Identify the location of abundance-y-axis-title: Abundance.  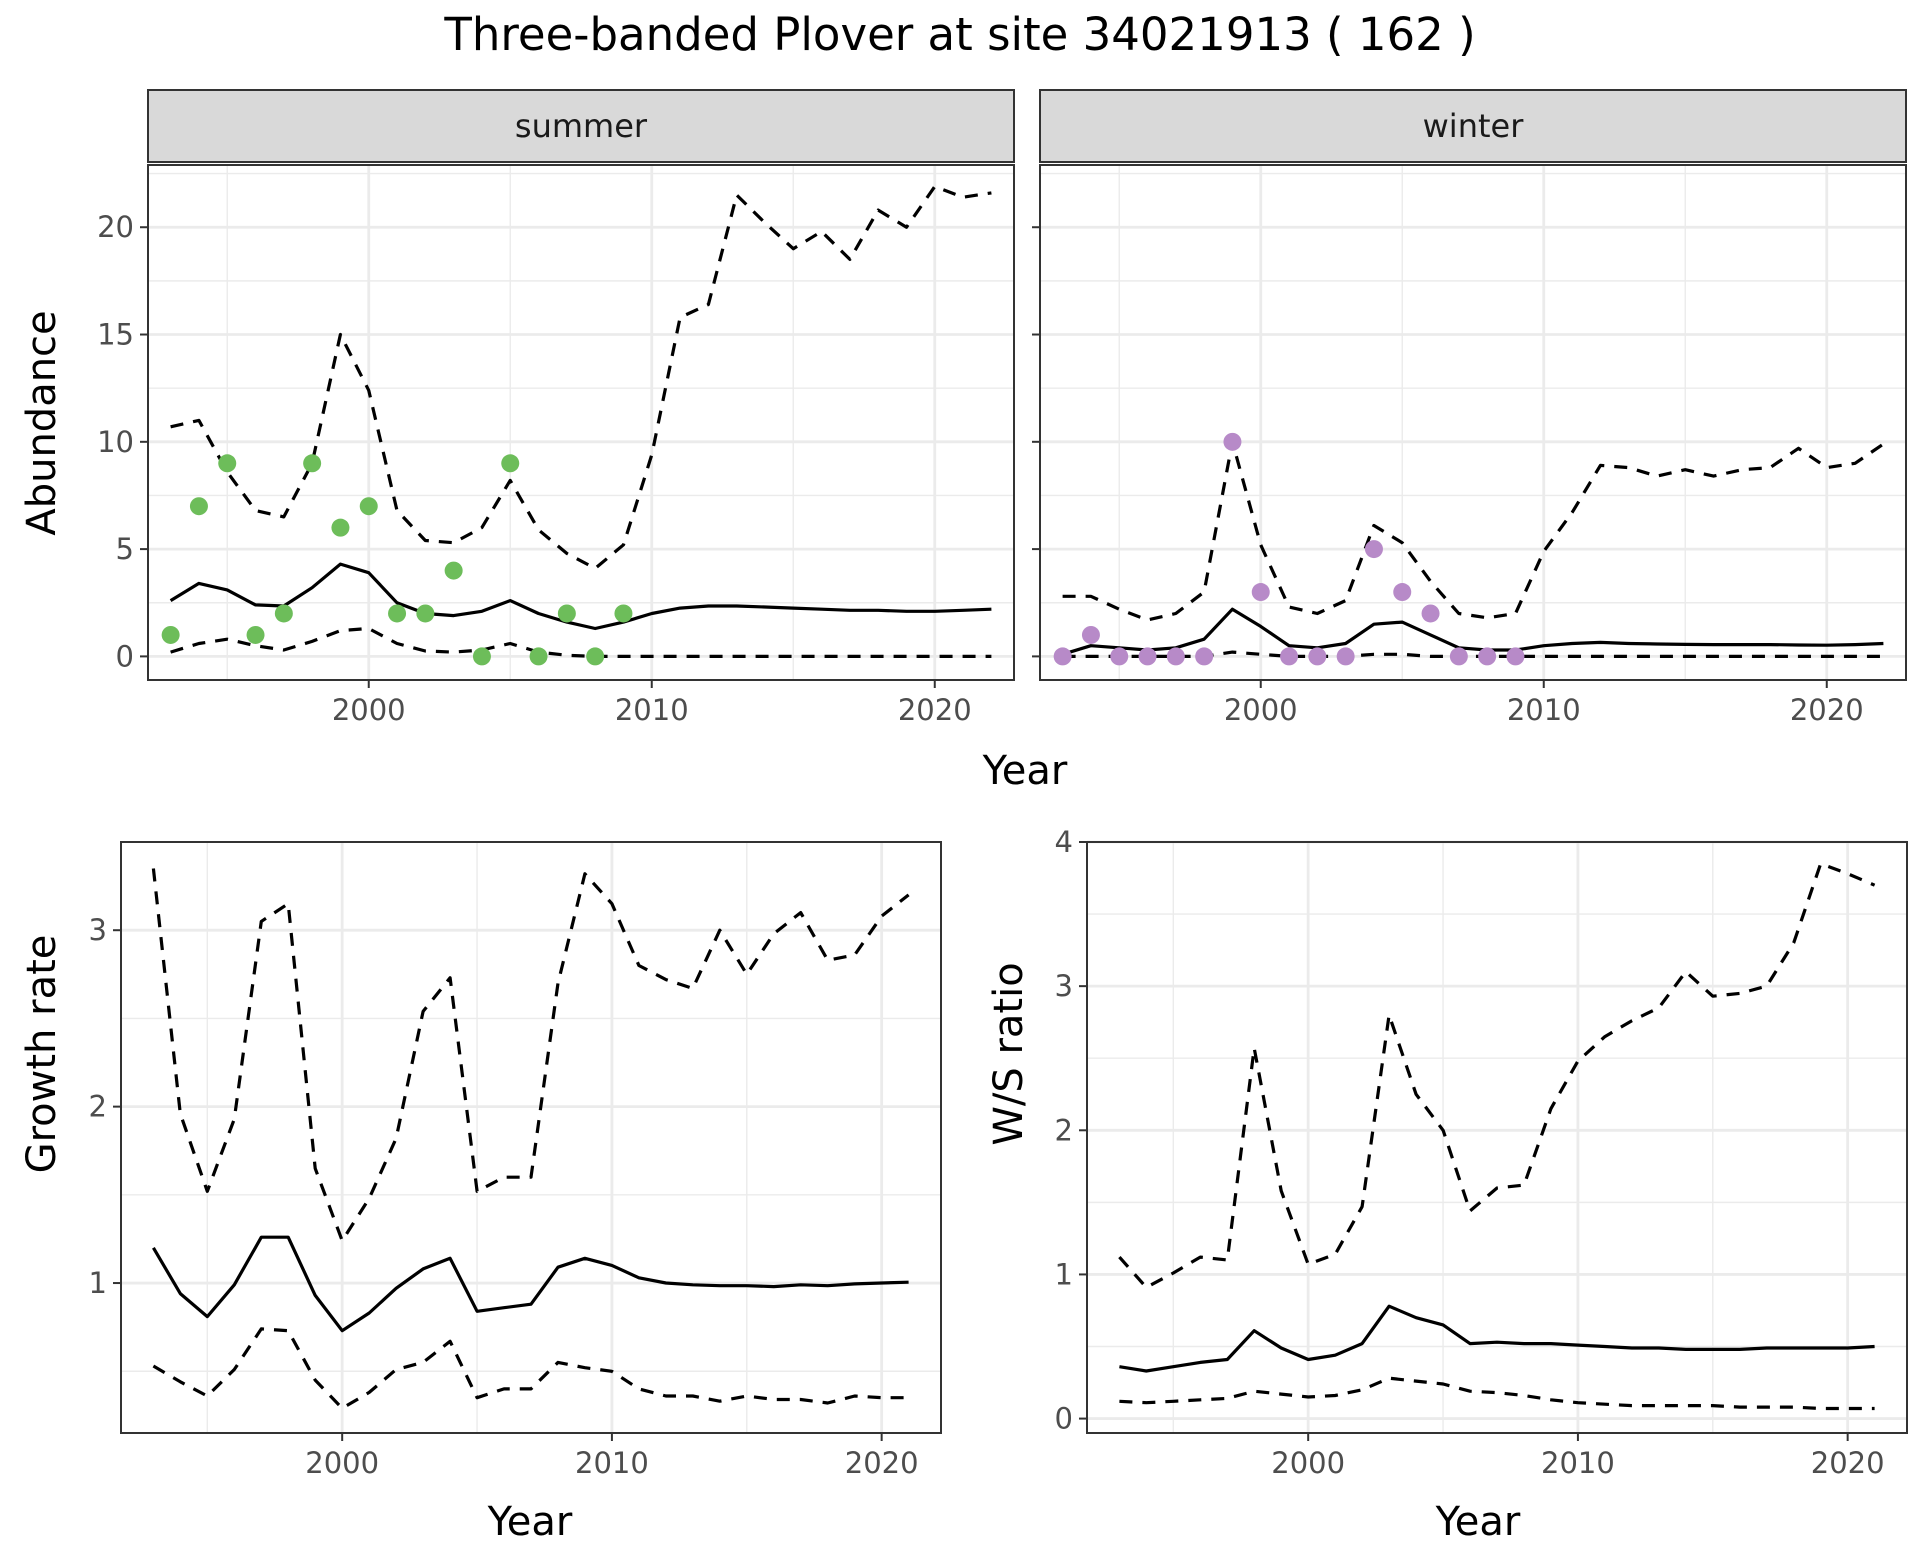
(42, 422).